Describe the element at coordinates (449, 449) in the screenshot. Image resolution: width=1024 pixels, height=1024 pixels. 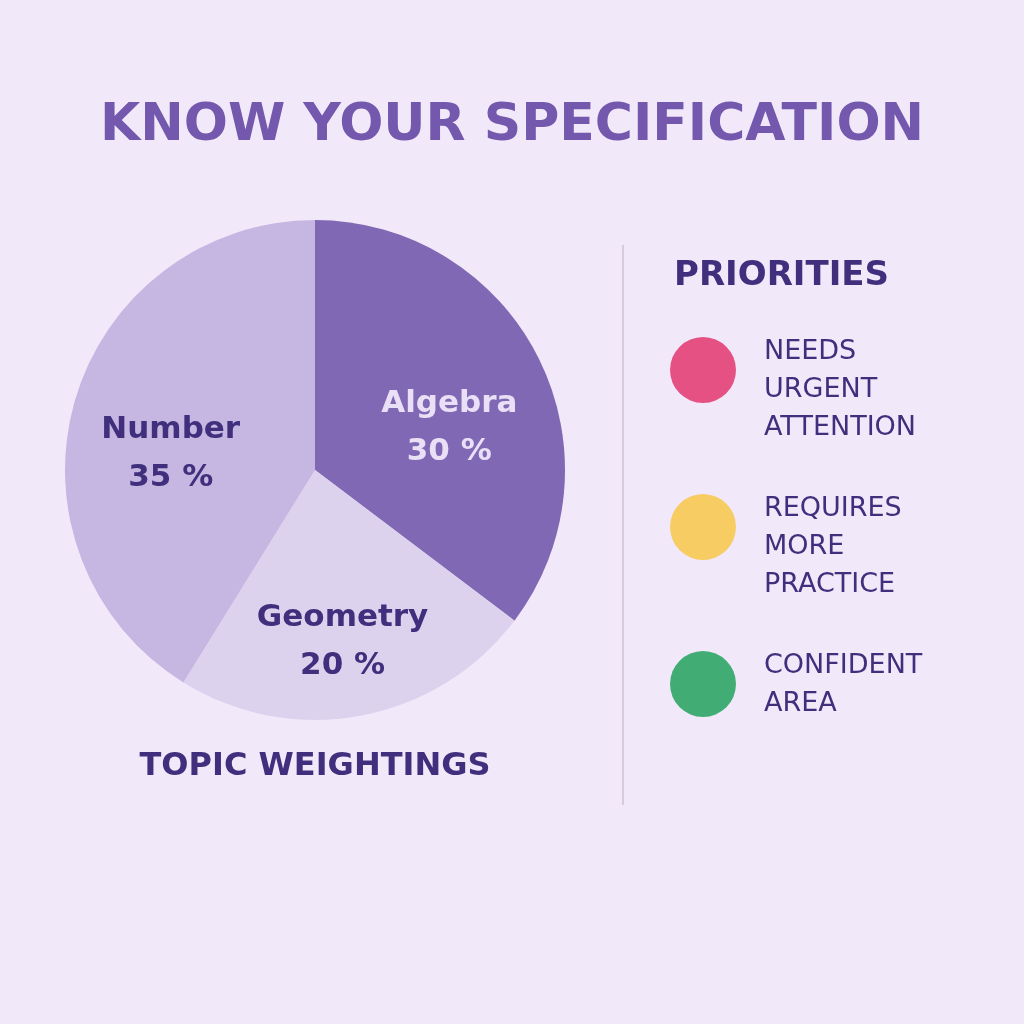
I see `data-label: 30 %` at that location.